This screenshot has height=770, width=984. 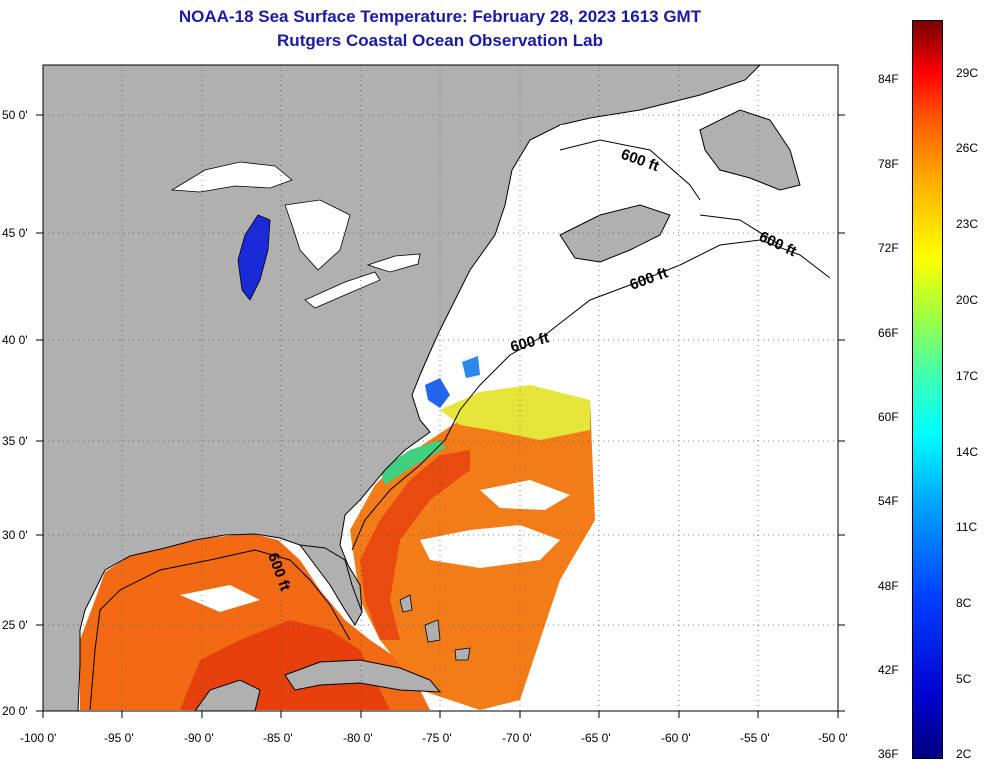 What do you see at coordinates (415, 545) in the screenshot?
I see `gulf-stream-region` at bounding box center [415, 545].